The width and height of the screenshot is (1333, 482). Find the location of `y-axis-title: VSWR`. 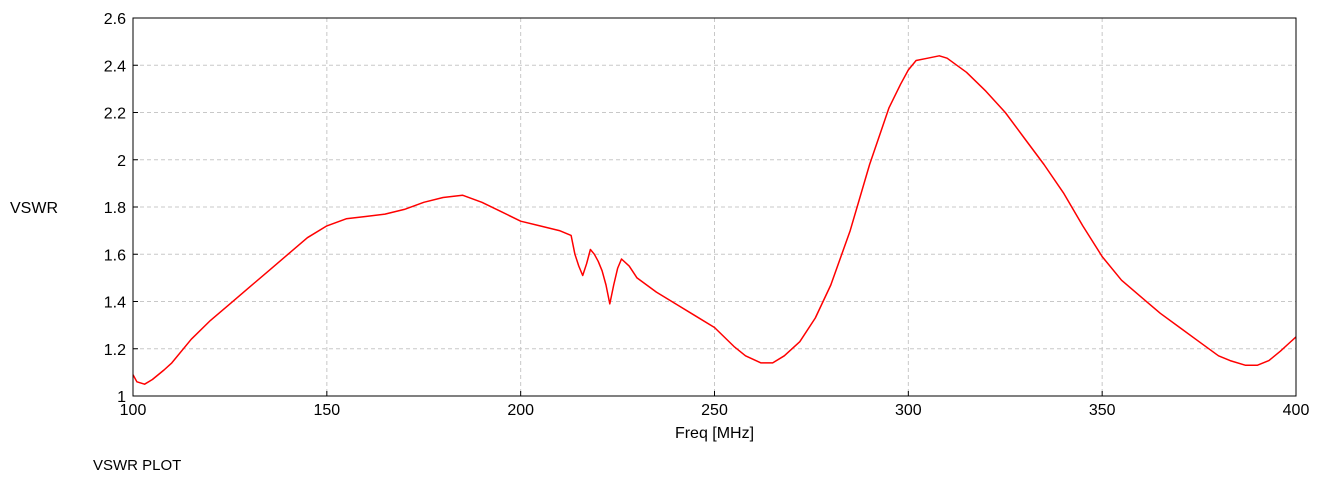

y-axis-title: VSWR is located at coordinates (34, 208).